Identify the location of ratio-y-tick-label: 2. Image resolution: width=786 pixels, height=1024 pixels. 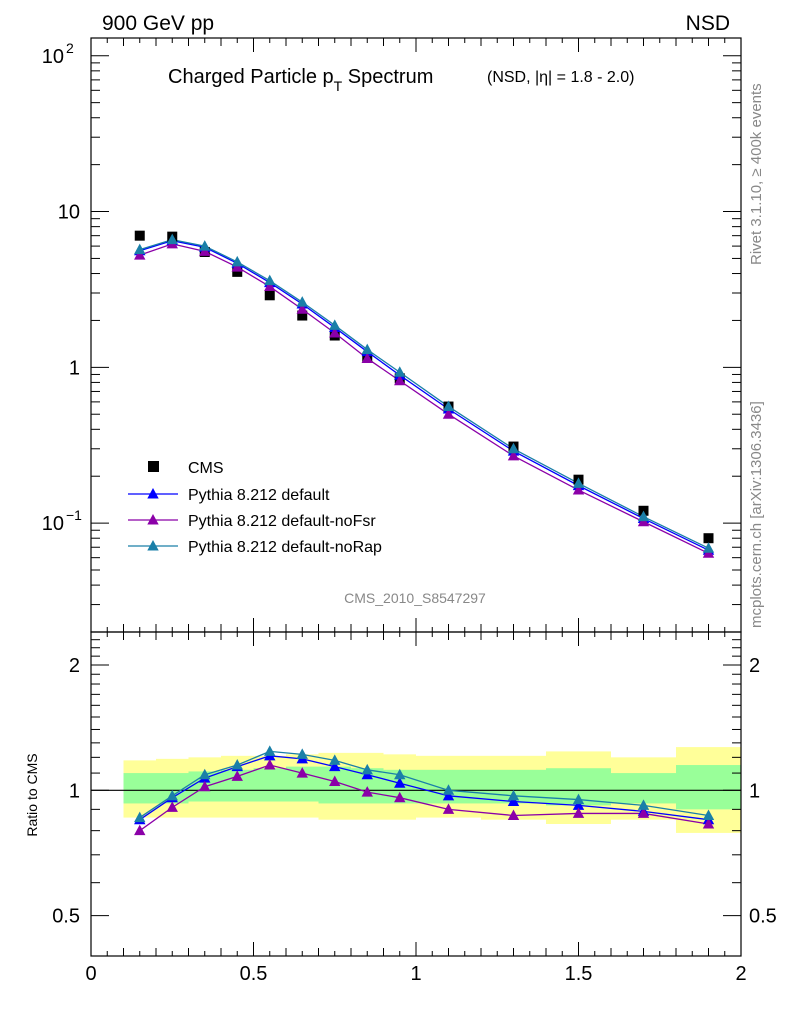
(74, 666).